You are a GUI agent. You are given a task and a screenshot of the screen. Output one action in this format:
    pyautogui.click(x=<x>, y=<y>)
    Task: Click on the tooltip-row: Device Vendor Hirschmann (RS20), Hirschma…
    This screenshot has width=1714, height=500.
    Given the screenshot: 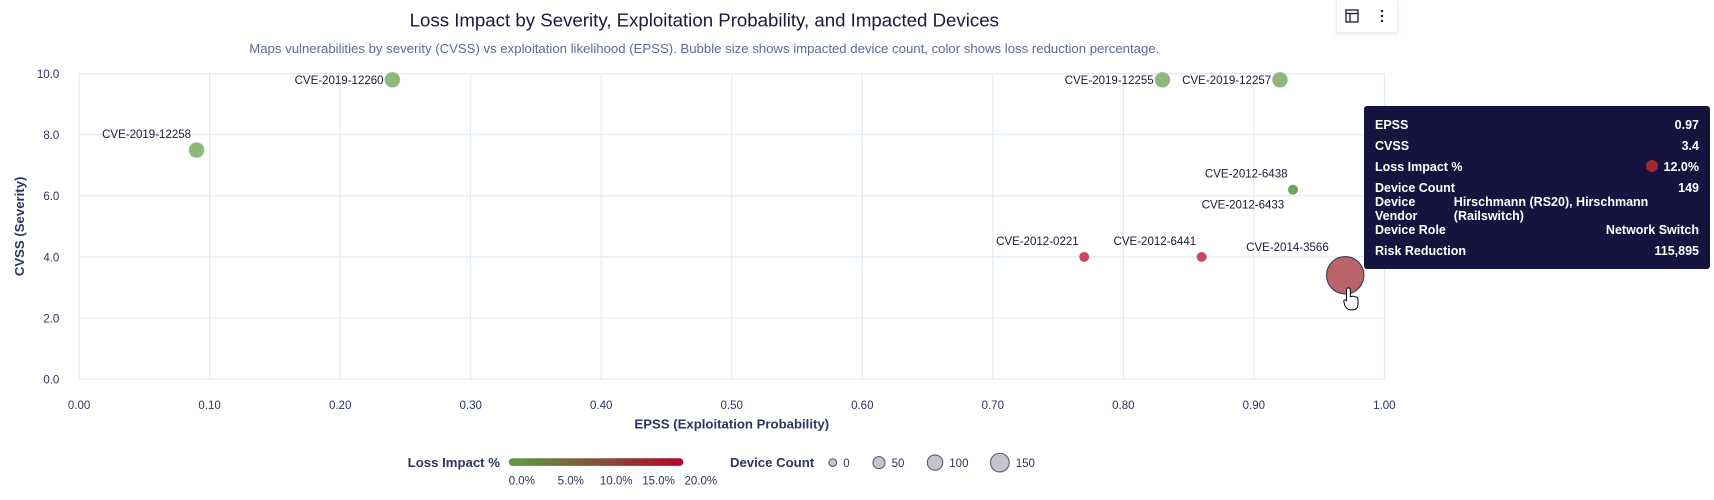 What is the action you would take?
    pyautogui.click(x=1537, y=209)
    